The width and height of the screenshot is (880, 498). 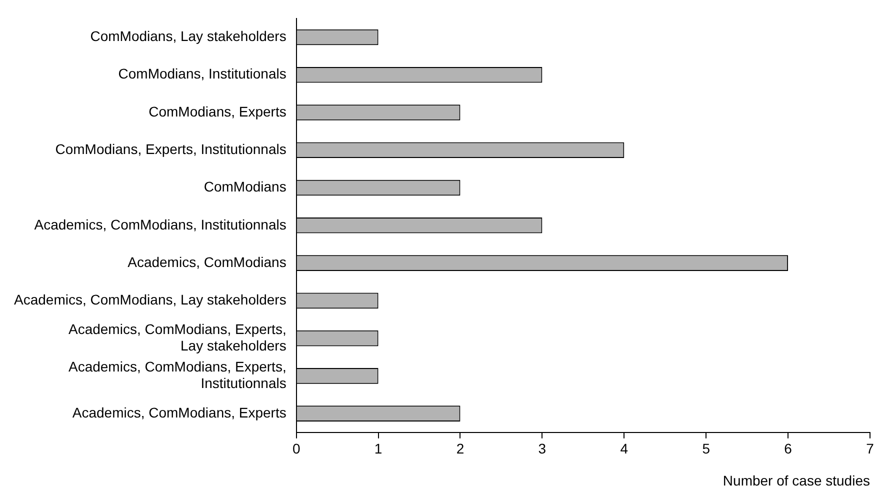 I want to click on x-tick-label: 0, so click(x=296, y=448).